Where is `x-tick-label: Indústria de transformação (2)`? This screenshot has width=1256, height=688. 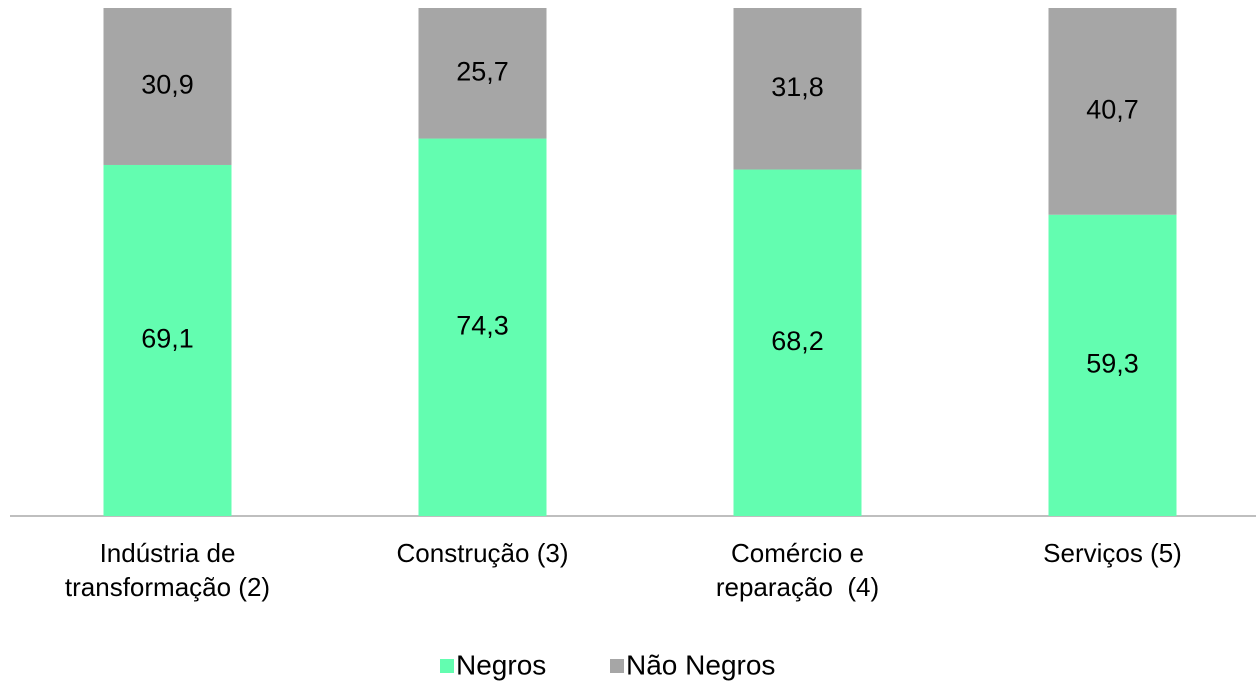
x-tick-label: Indústria de transformação (2) is located at coordinates (167, 570).